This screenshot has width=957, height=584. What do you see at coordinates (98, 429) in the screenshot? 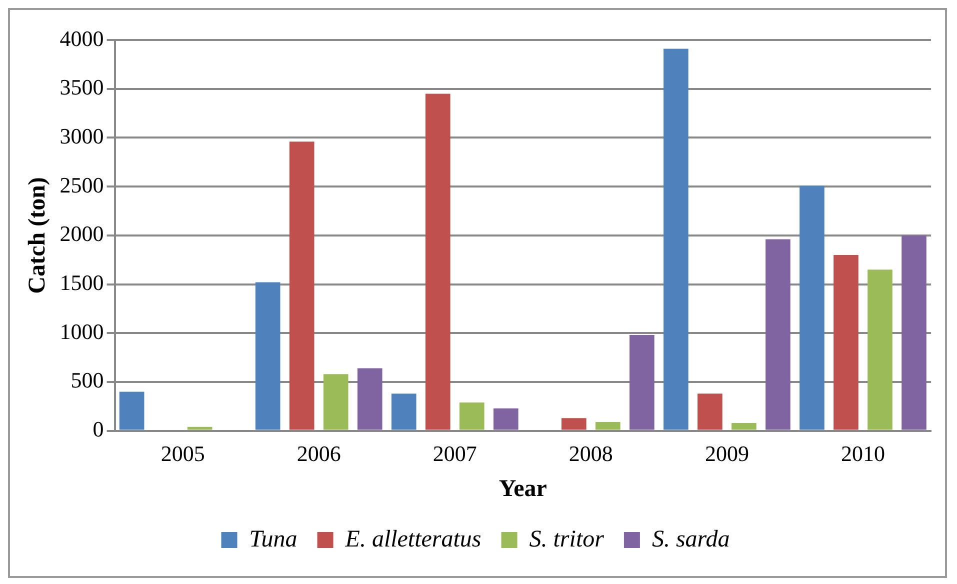
I see `y-tick-label: 0` at bounding box center [98, 429].